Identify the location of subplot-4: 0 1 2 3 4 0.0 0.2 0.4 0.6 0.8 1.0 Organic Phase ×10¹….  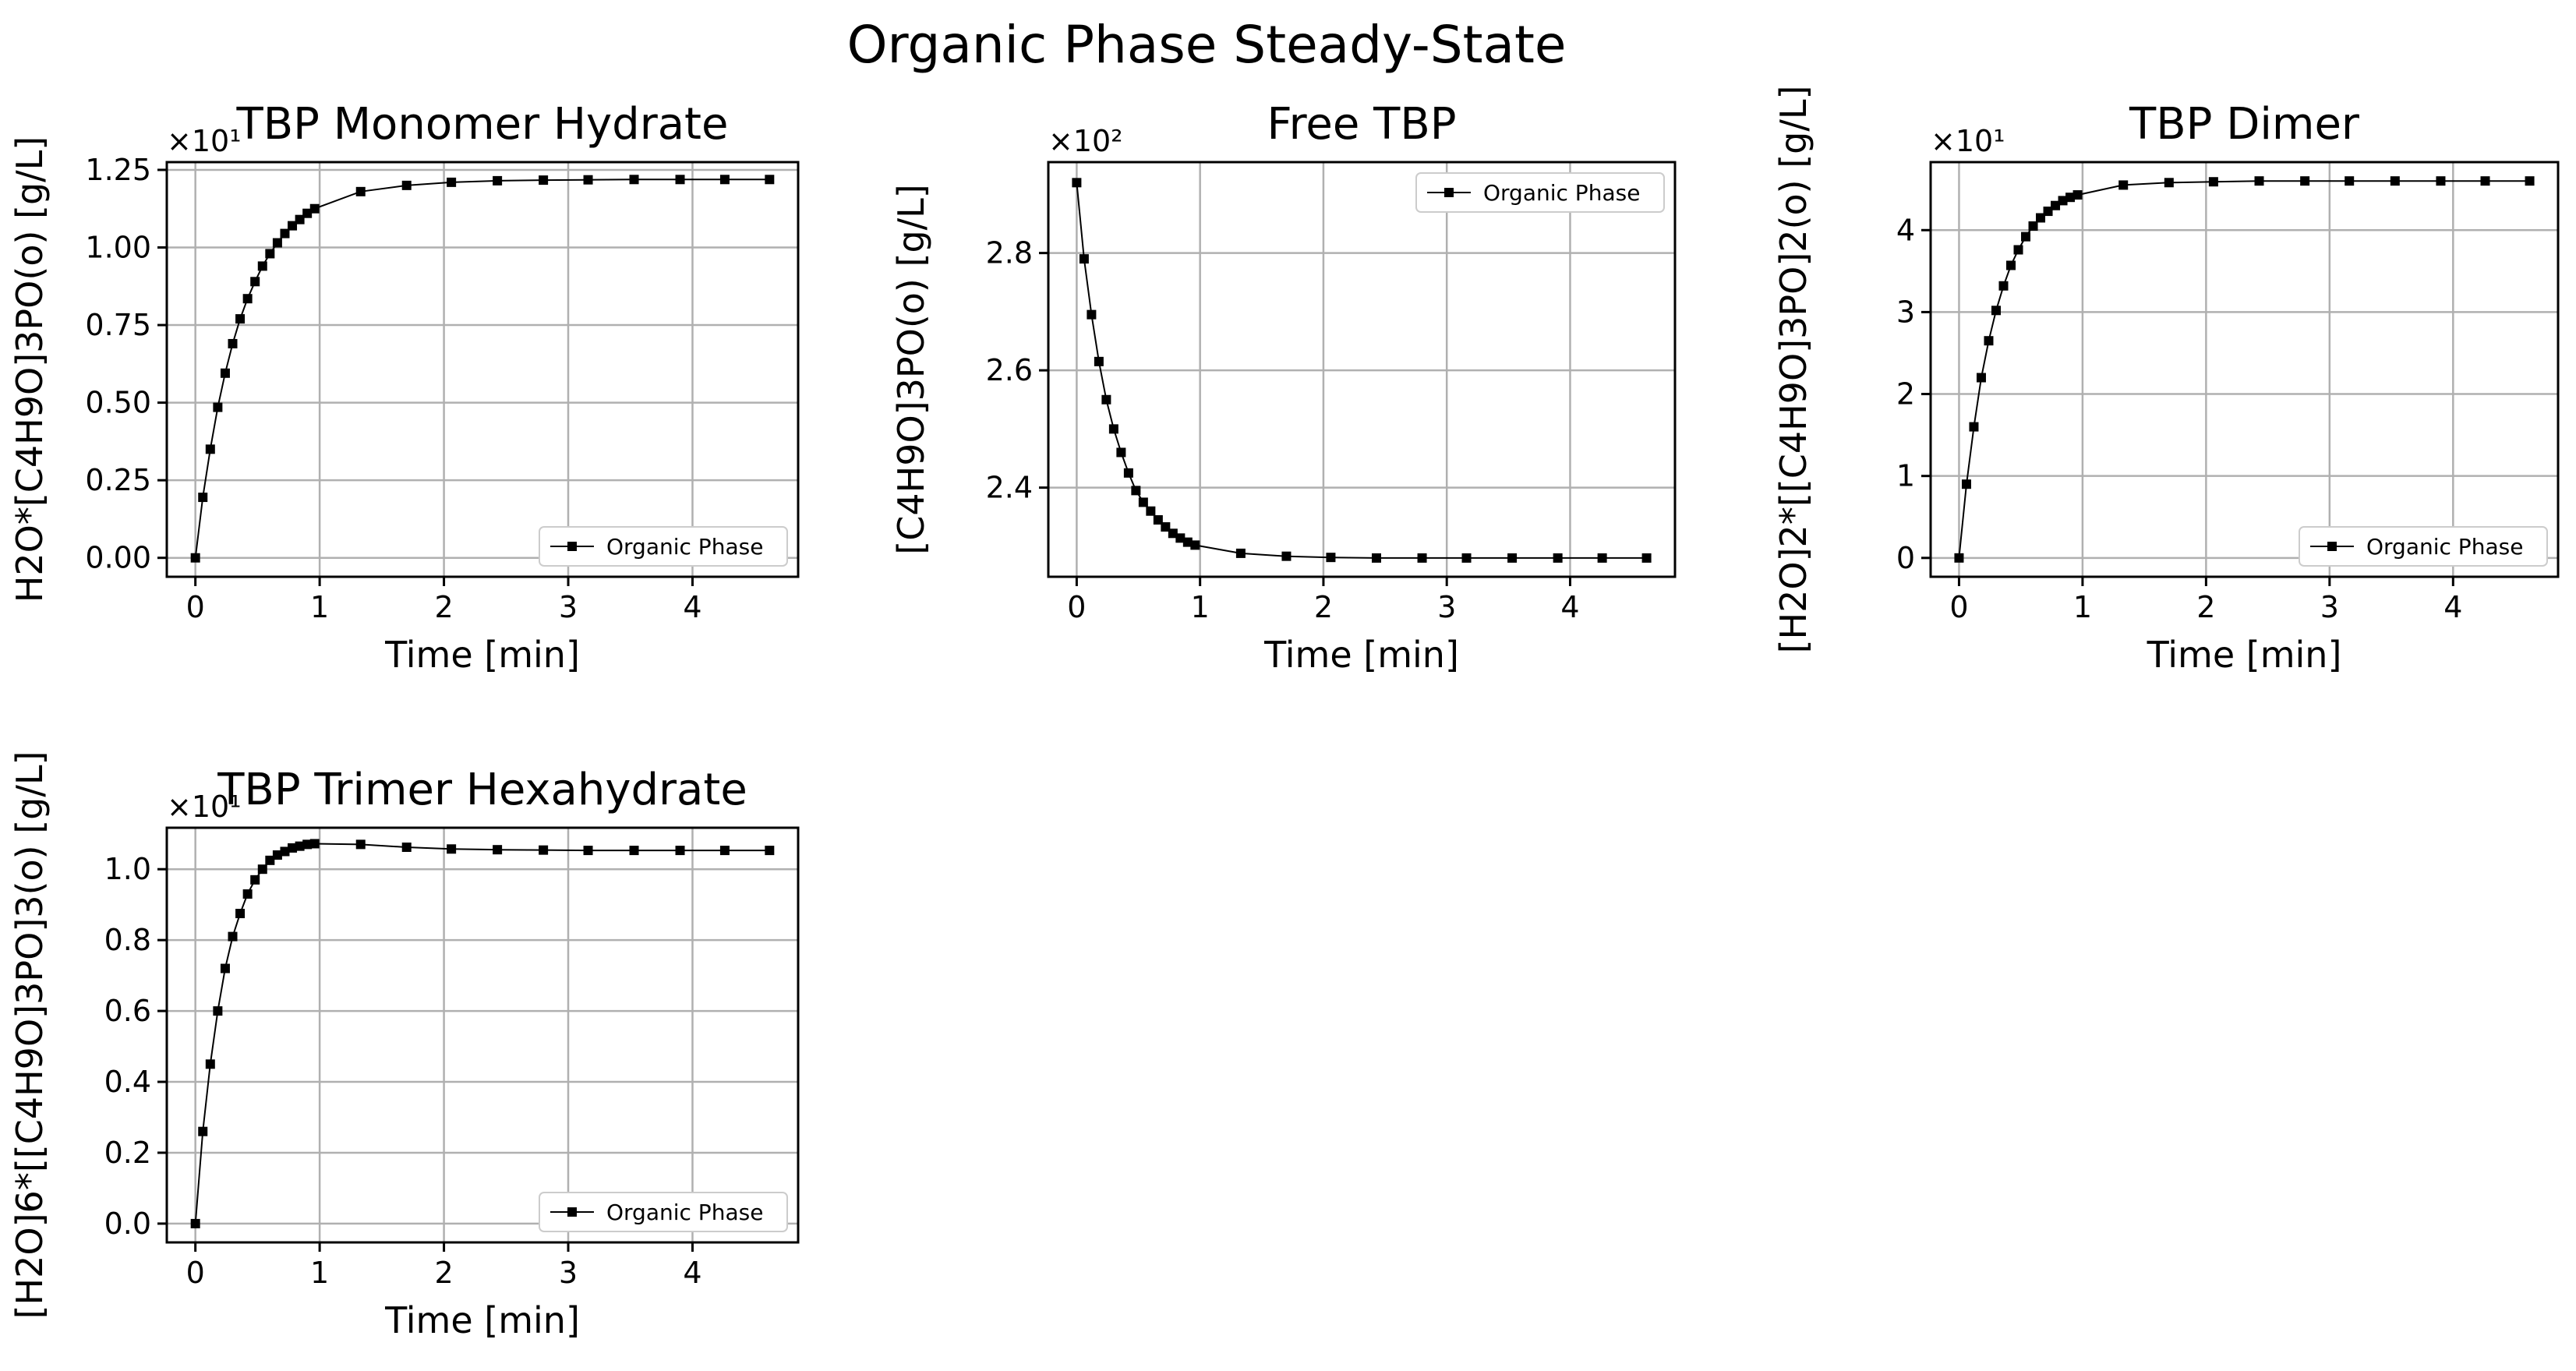
(404, 1046).